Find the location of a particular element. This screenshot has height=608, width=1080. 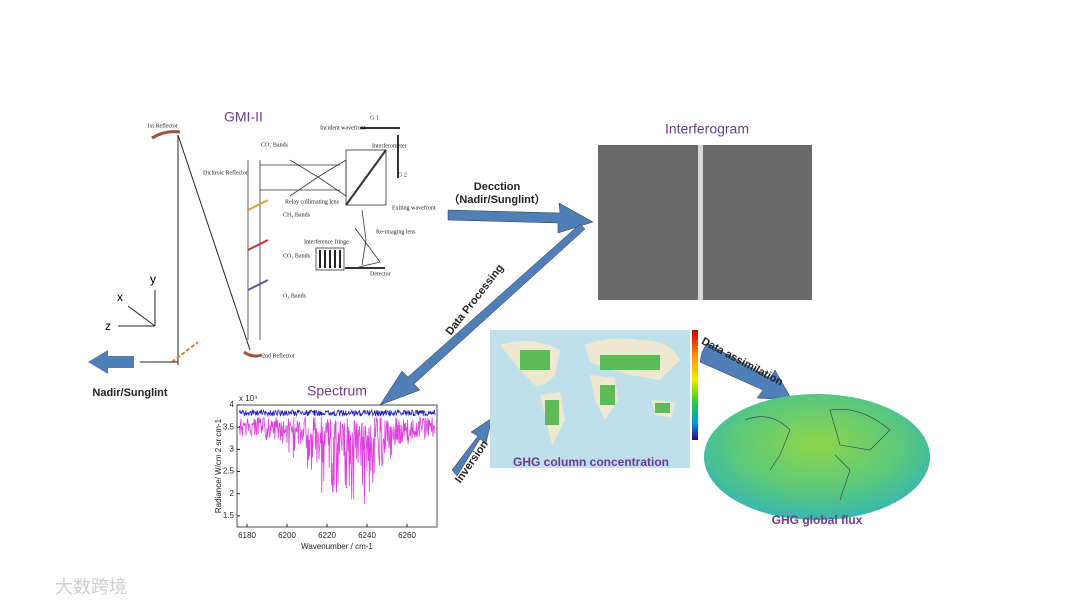

y-tick-label: 1.5 is located at coordinates (229, 515).